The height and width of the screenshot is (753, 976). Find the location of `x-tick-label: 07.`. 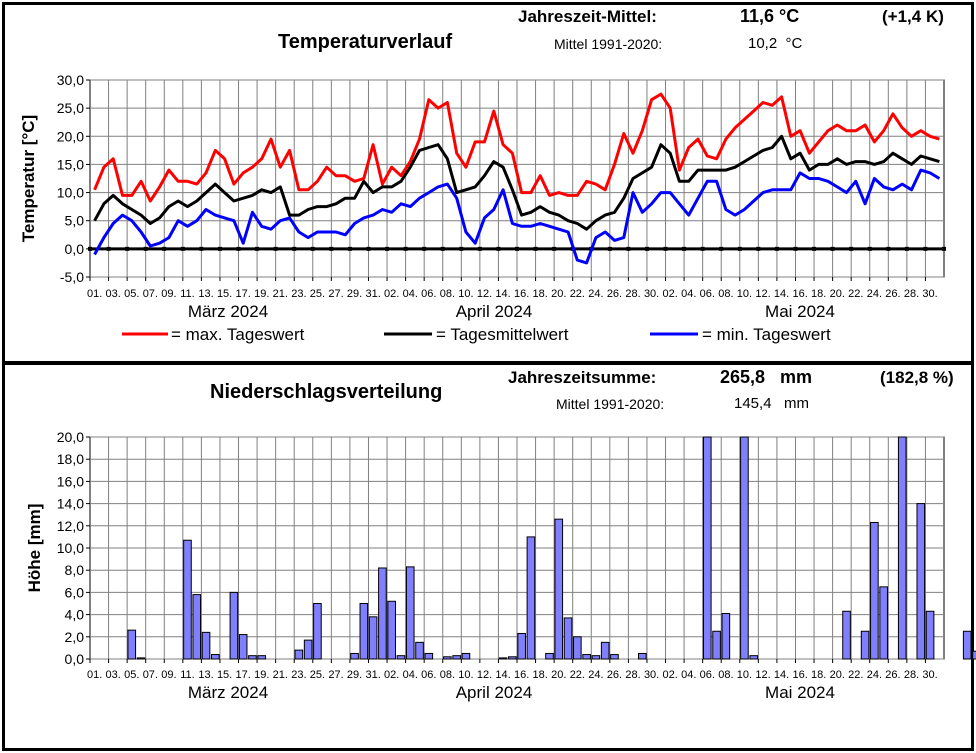

x-tick-label: 07. is located at coordinates (150, 294).